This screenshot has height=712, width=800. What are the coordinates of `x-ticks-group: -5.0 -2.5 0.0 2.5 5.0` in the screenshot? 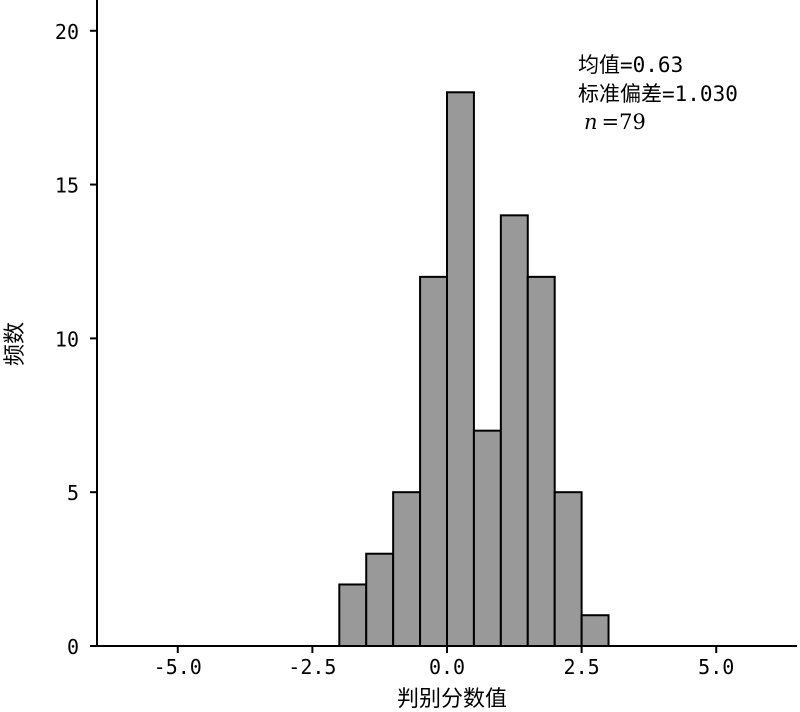 It's located at (444, 662).